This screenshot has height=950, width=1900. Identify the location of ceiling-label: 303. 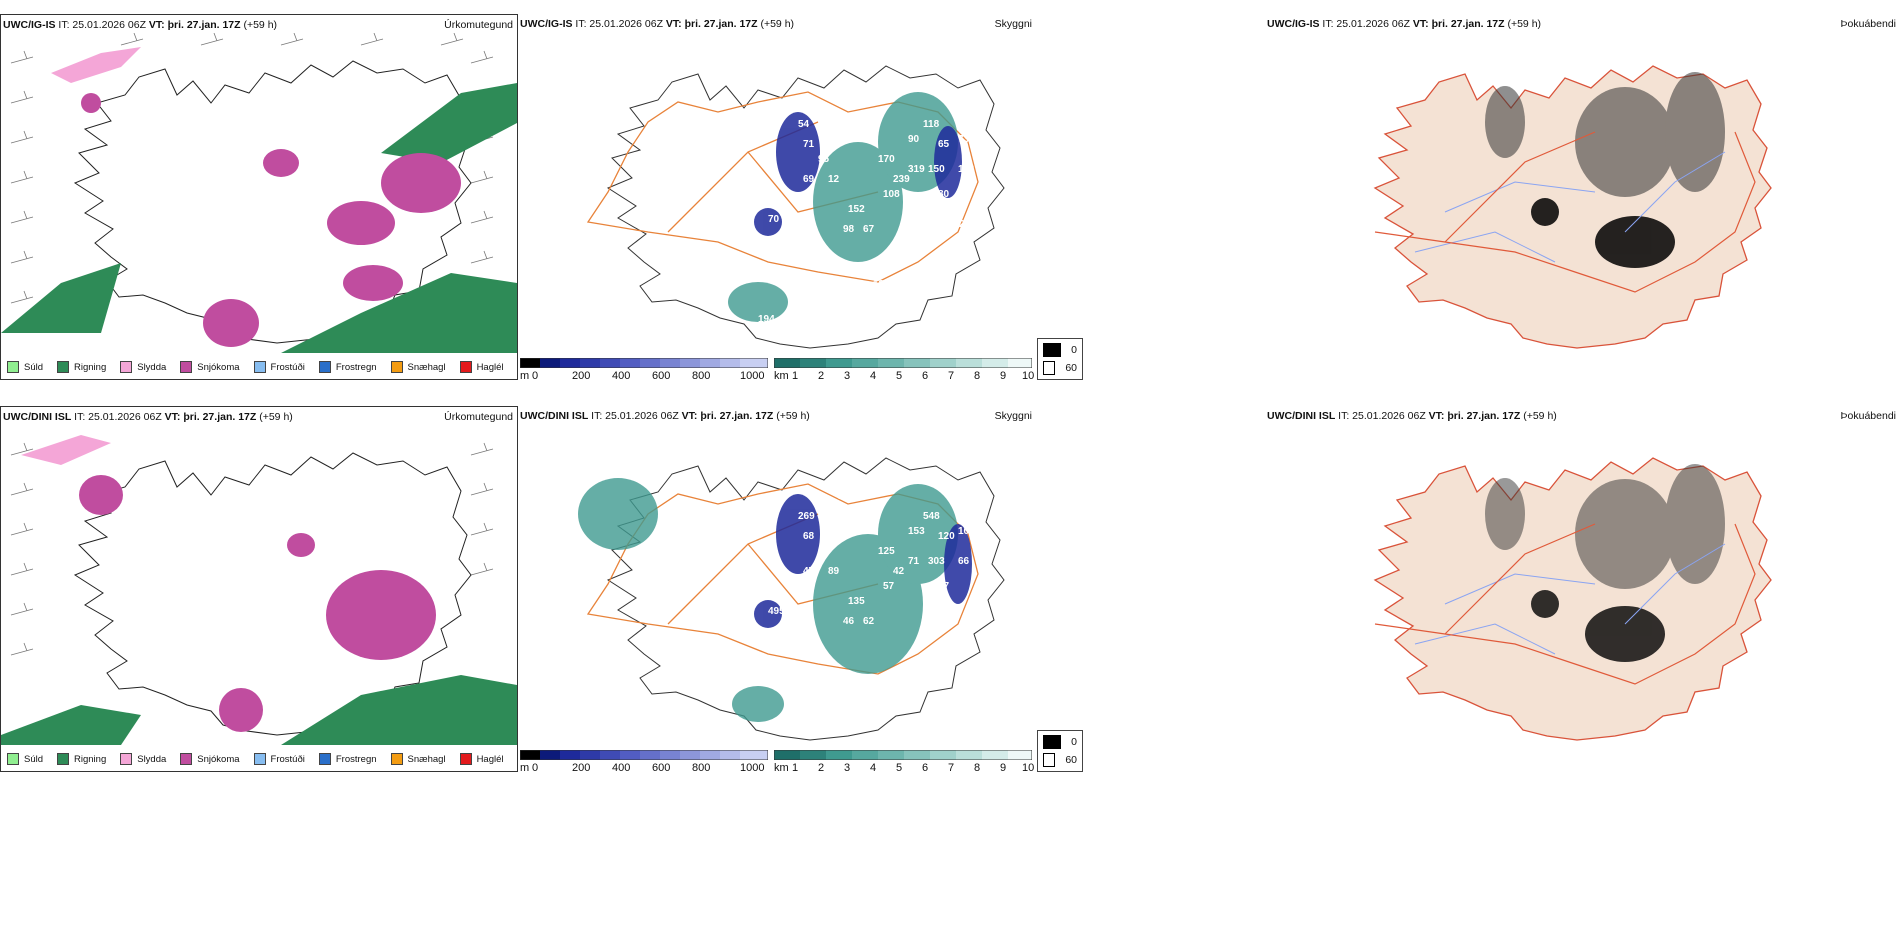
(936, 561).